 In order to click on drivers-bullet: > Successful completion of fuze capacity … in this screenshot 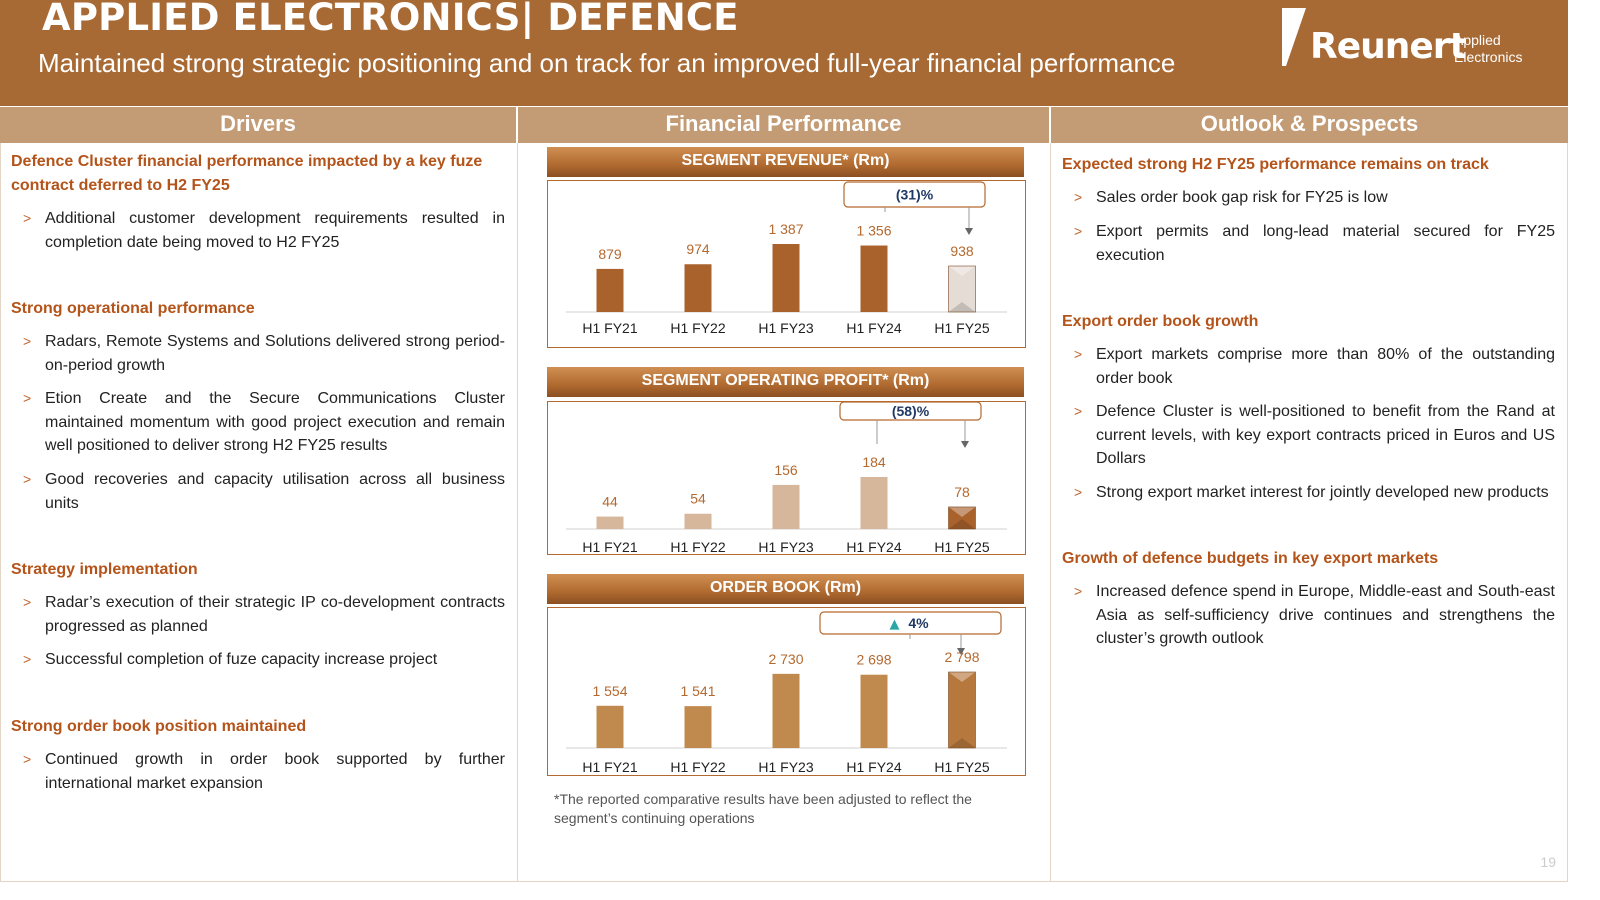, I will do `click(264, 660)`.